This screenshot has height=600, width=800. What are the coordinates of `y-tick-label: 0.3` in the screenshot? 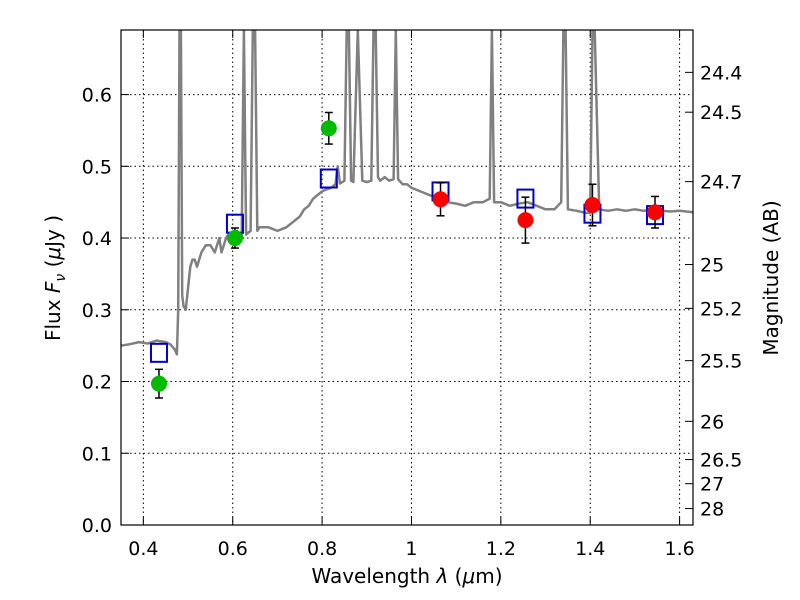 It's located at (97, 311).